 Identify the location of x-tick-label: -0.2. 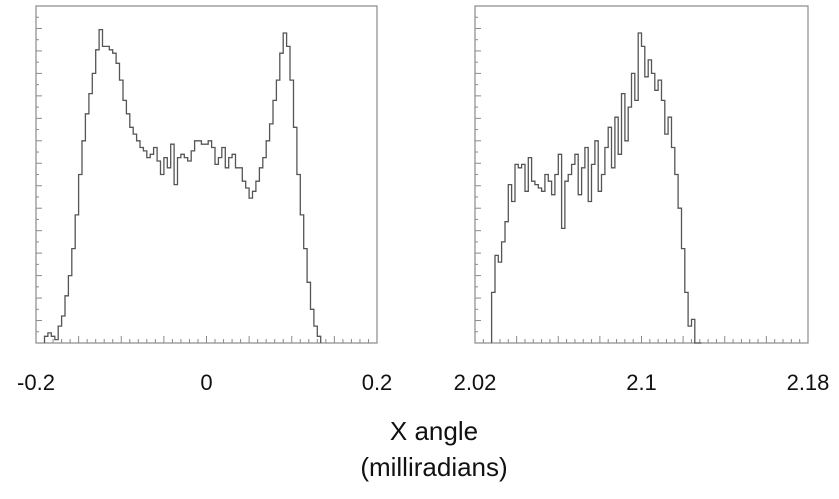
(36, 382).